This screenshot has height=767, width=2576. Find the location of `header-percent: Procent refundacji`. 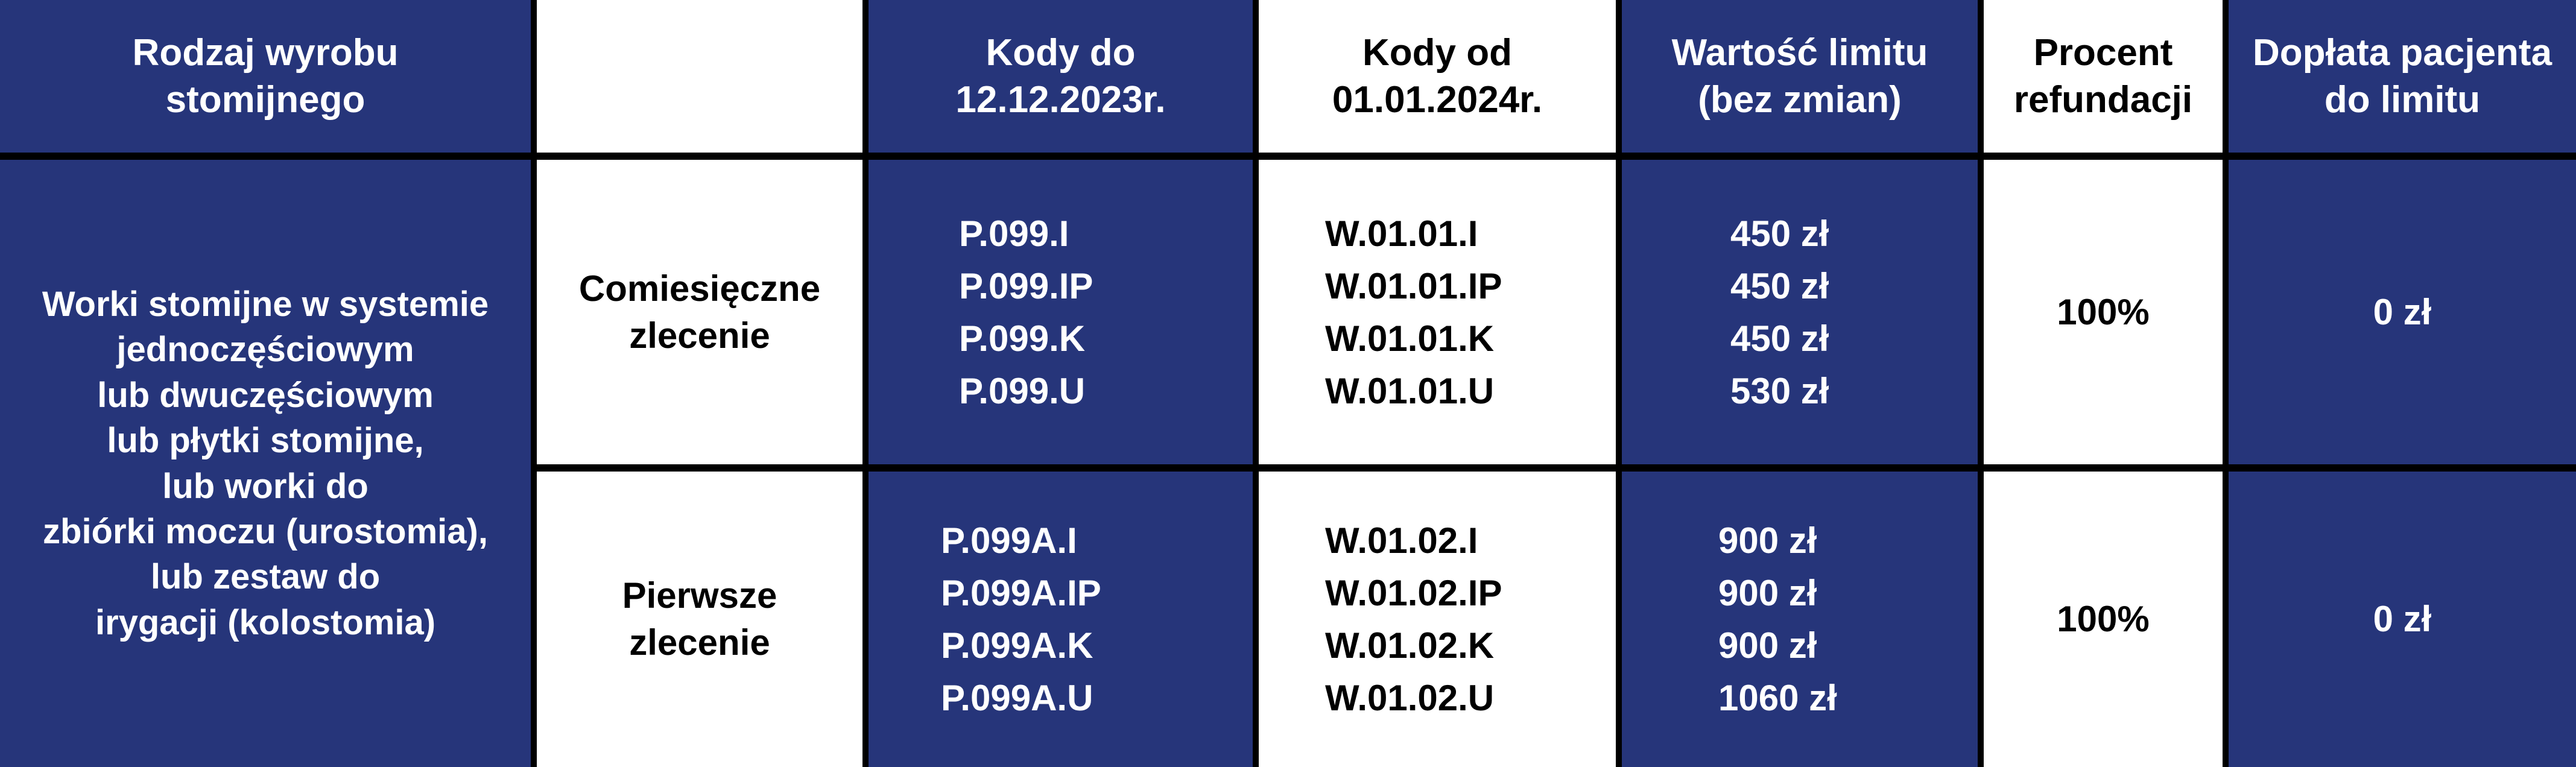

header-percent: Procent refundacji is located at coordinates (2103, 77).